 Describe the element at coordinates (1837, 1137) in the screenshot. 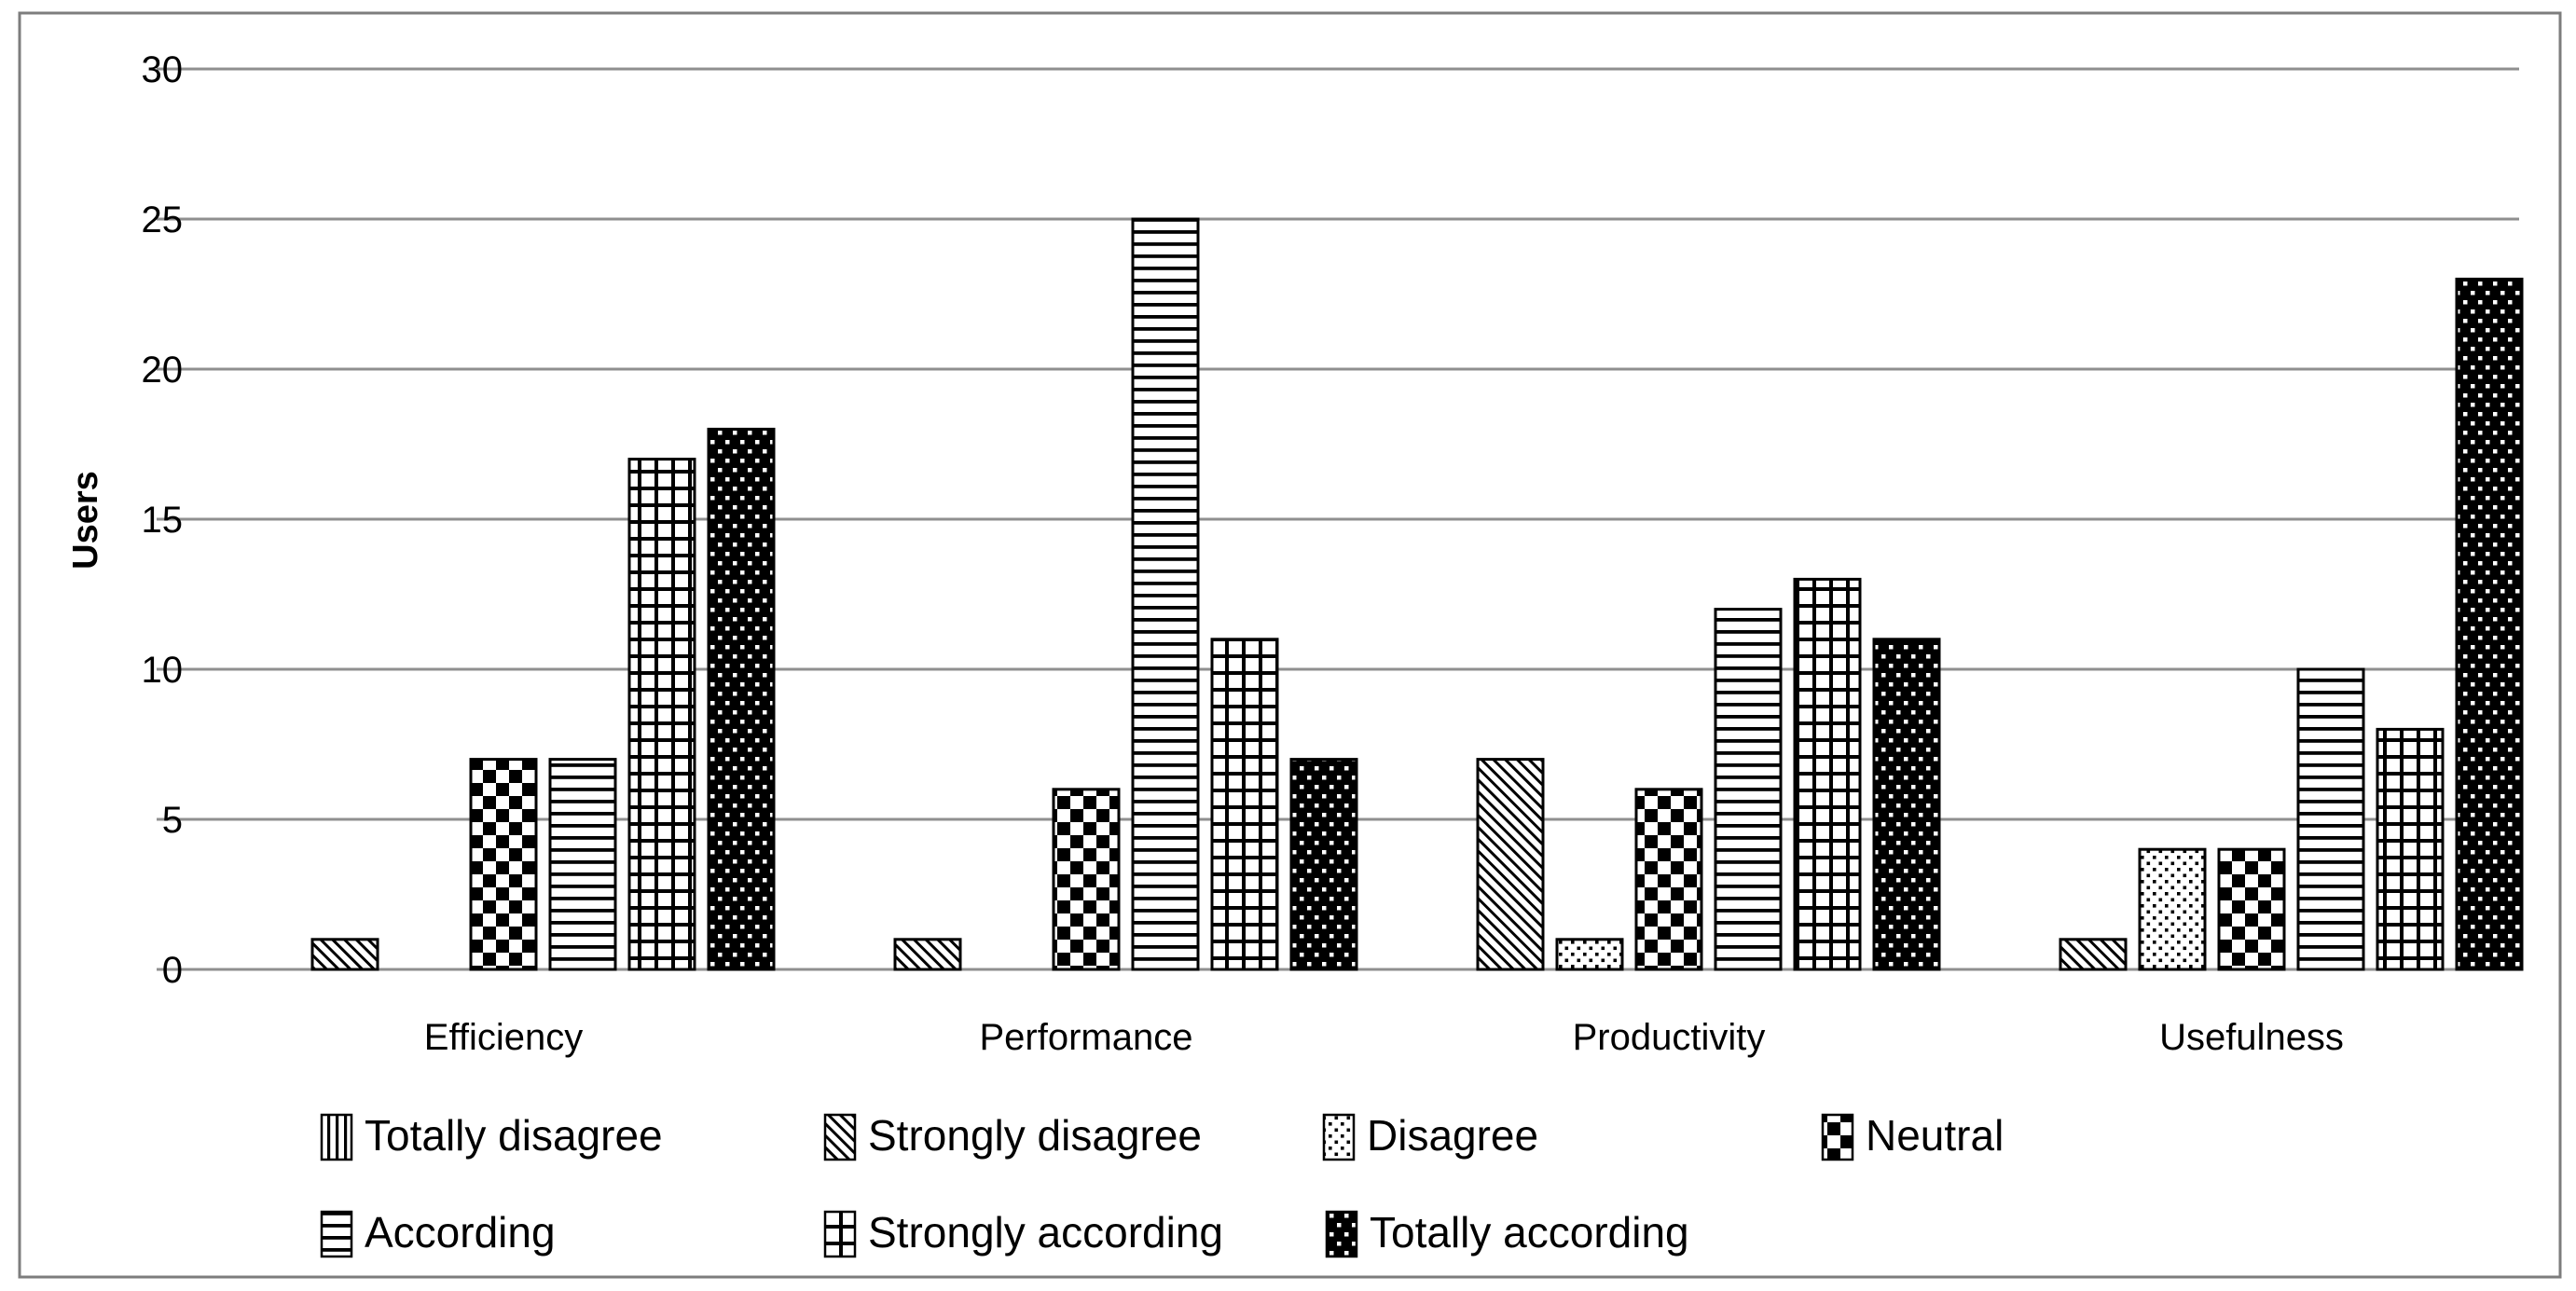

I see `legend-swatch-neutral` at that location.